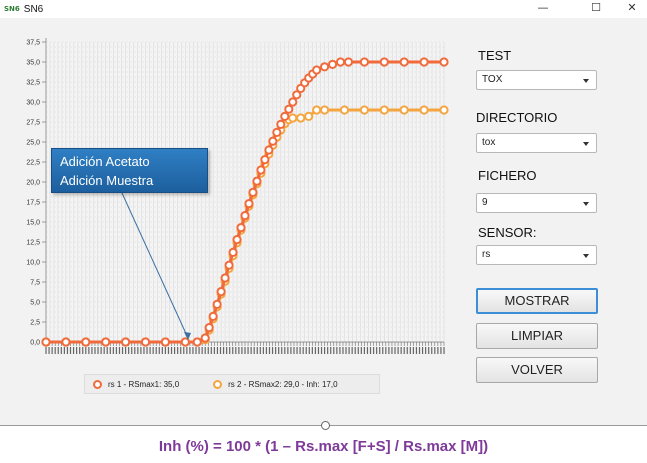 The width and height of the screenshot is (647, 463). I want to click on directorio-combo: tox, so click(536, 143).